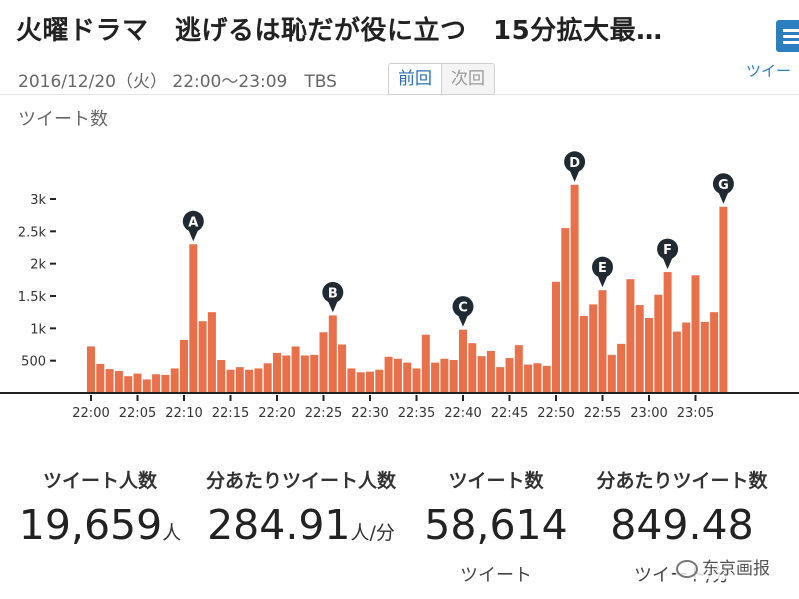  I want to click on stat-label: 分あたりツイート人数, so click(300, 481).